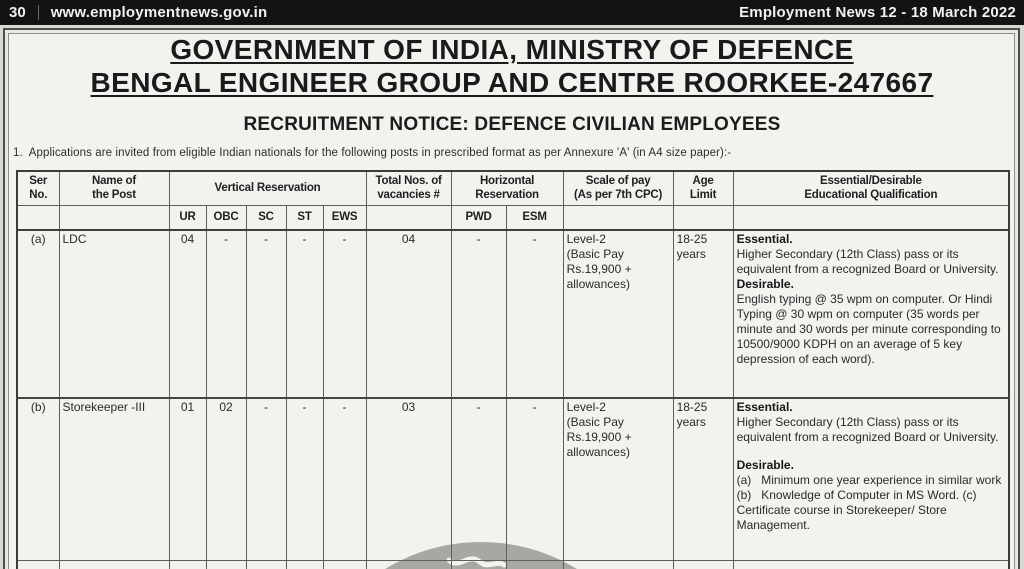 The height and width of the screenshot is (569, 1024). What do you see at coordinates (17, 12) in the screenshot?
I see `page-number: 30` at bounding box center [17, 12].